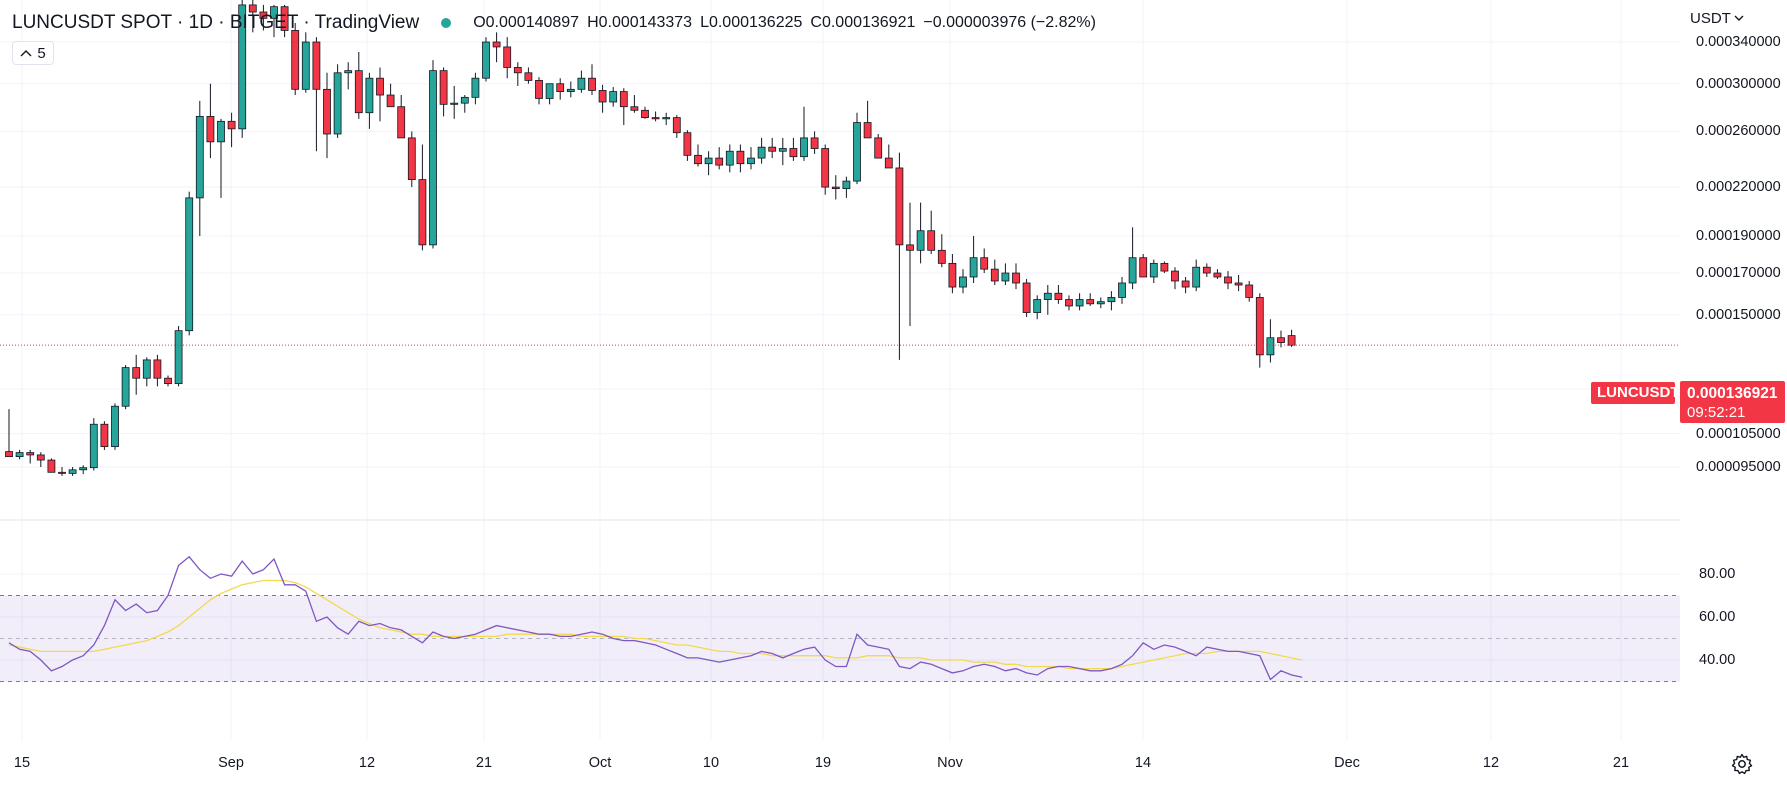 Image resolution: width=1787 pixels, height=785 pixels. What do you see at coordinates (1635, 393) in the screenshot?
I see `last-price-symbol-tag: LUNCUSDT` at bounding box center [1635, 393].